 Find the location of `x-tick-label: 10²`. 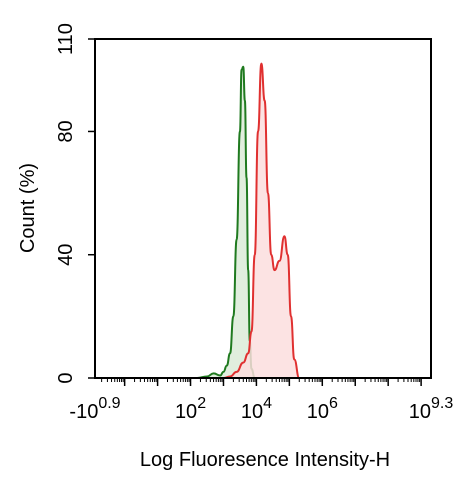

x-tick-label: 10² is located at coordinates (190, 409).